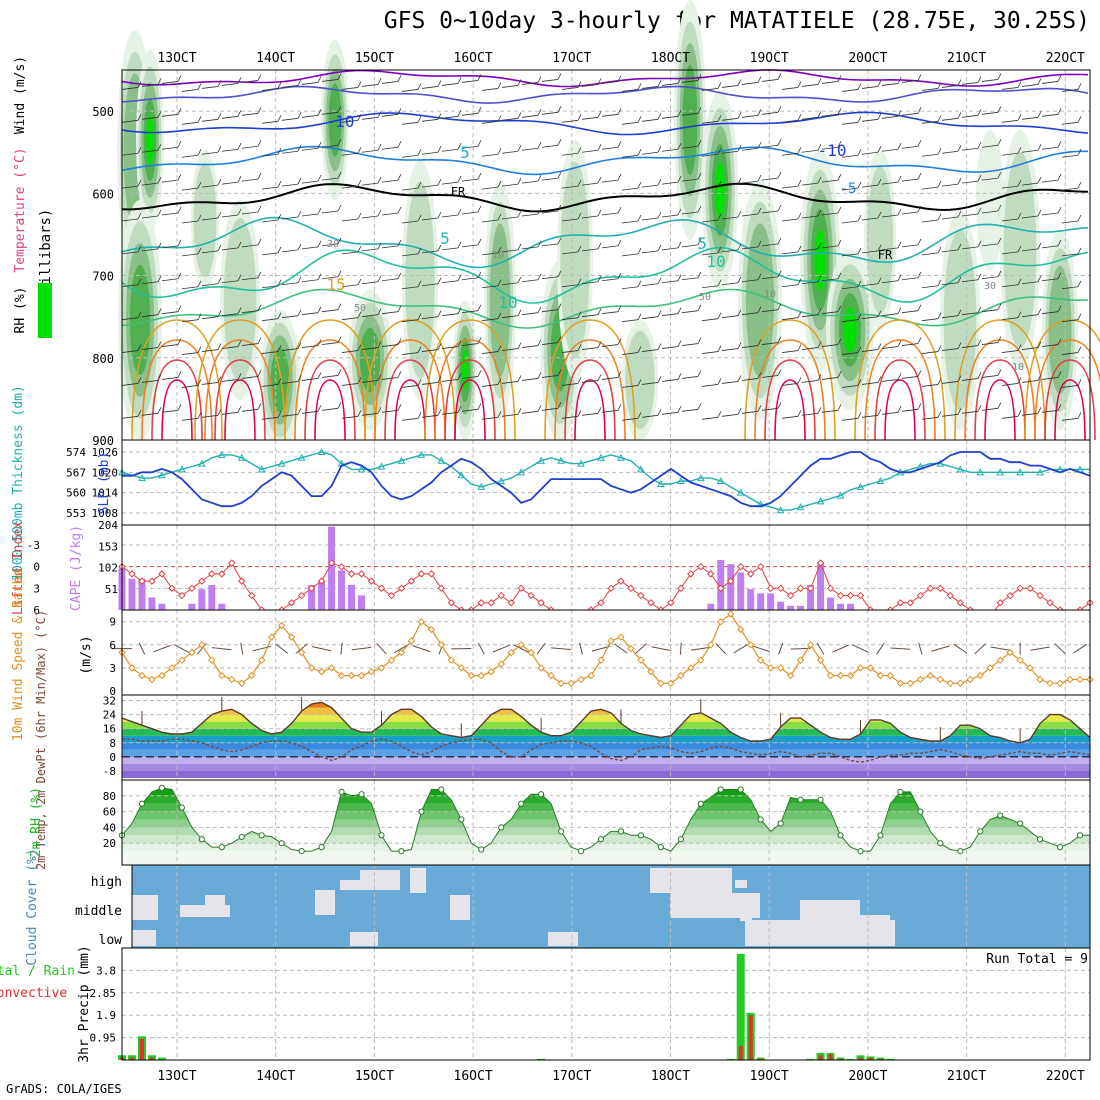  I want to click on date-tick-label-top: 18OCT, so click(670, 58).